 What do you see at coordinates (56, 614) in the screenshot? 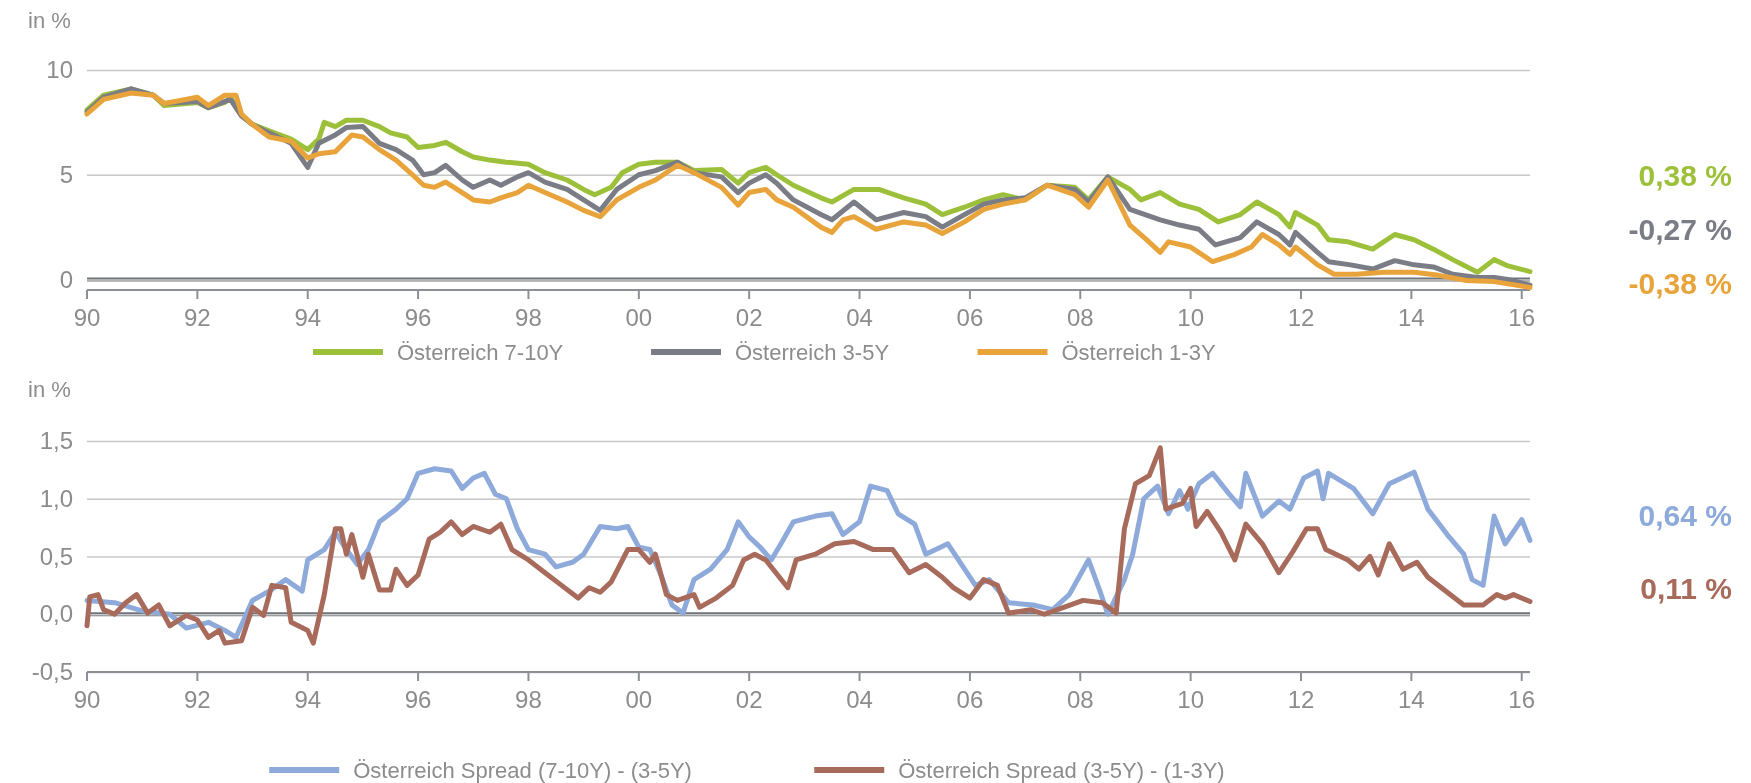
I see `y-tick-label: 0,0` at bounding box center [56, 614].